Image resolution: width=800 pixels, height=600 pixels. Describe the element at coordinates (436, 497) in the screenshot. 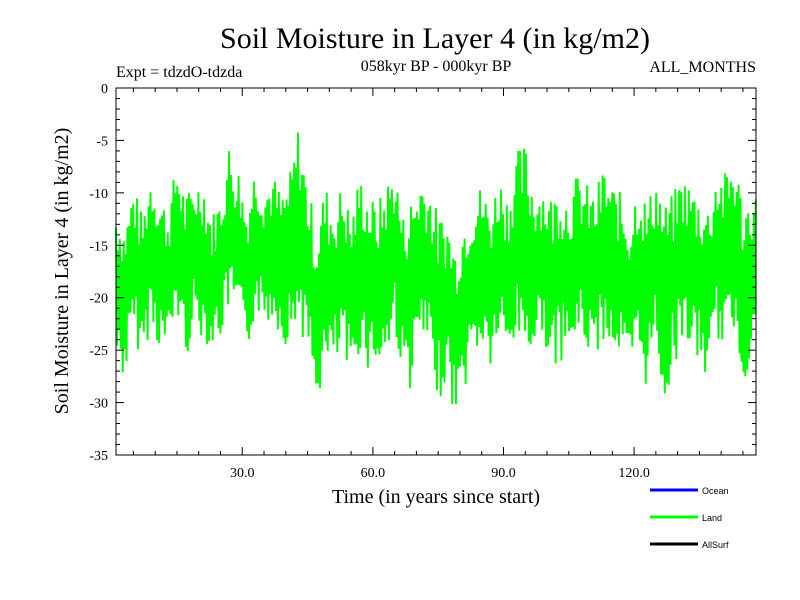

I see `x-axis-label: Time (in years since start)` at that location.